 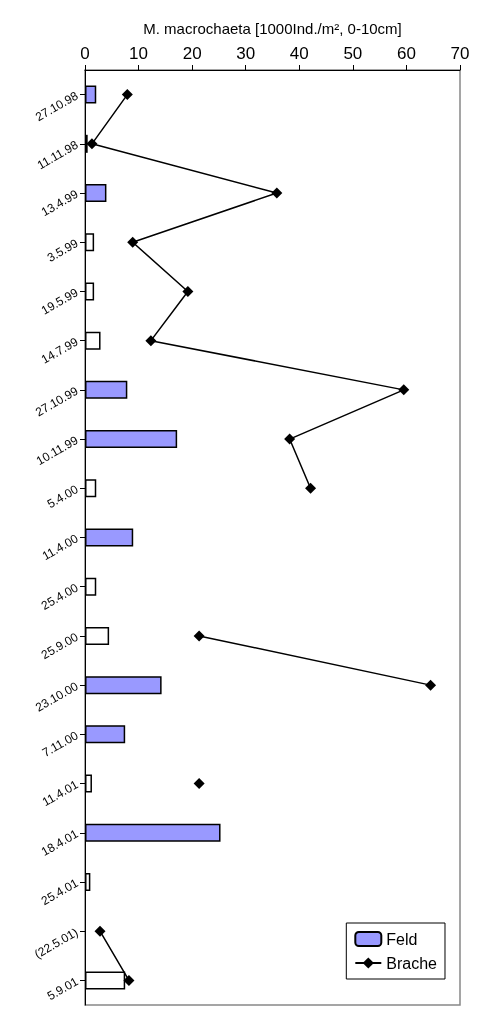 I want to click on legend-label: Feld, so click(x=402, y=939).